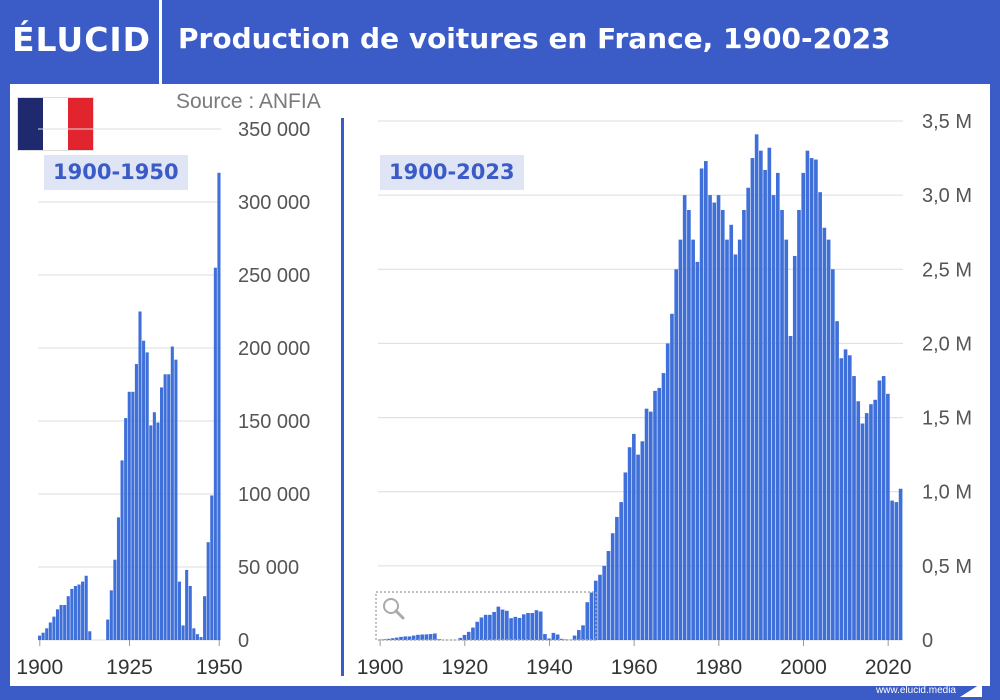  I want to click on y-tick-label: 1,5 M, so click(947, 419).